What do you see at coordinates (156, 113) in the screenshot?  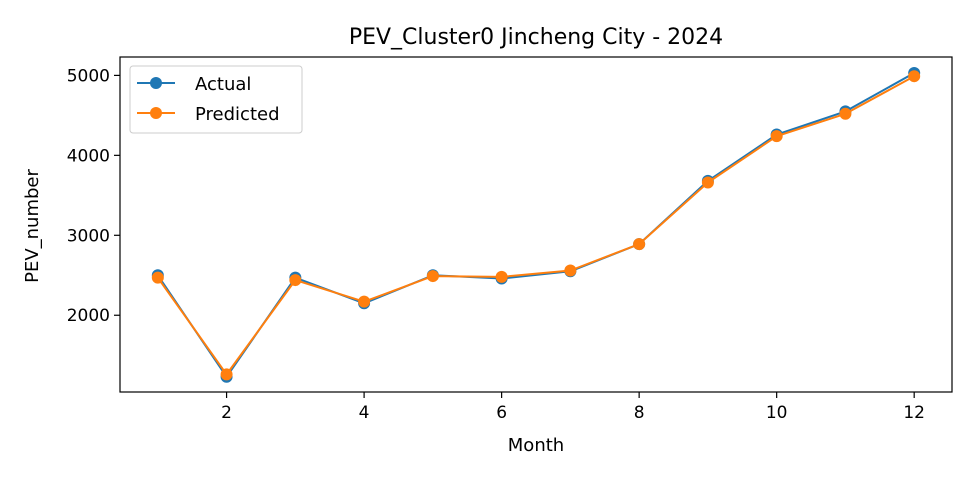 I see `legend-swatch-predicted-marker` at bounding box center [156, 113].